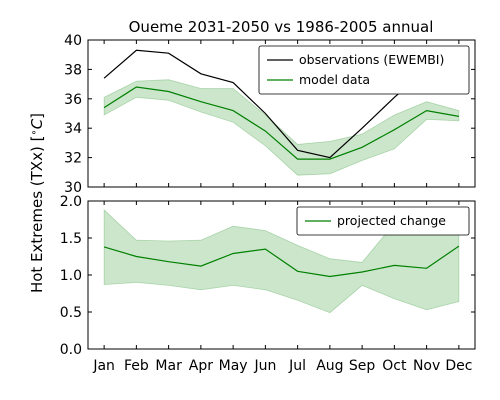 This screenshot has width=500, height=400. What do you see at coordinates (362, 366) in the screenshot?
I see `x-tick-label: Sep` at bounding box center [362, 366].